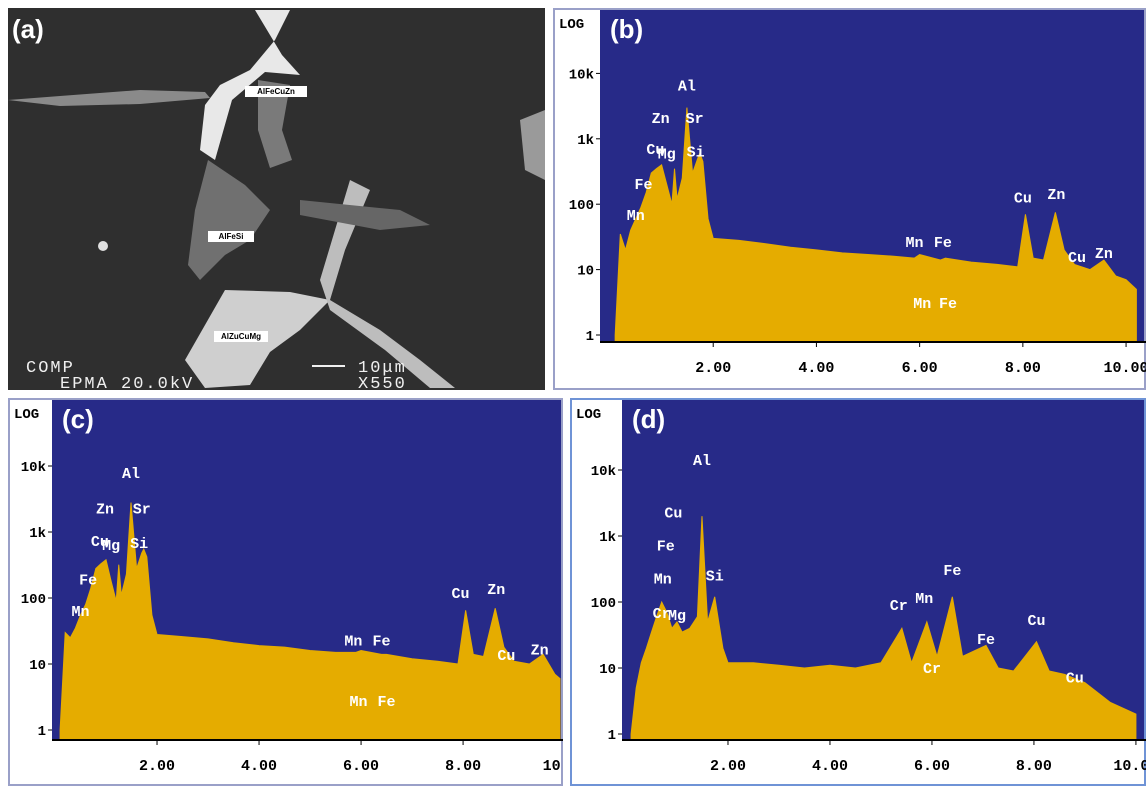 This screenshot has width=1146, height=788. What do you see at coordinates (50, 368) in the screenshot?
I see `sem-info: COMP` at bounding box center [50, 368].